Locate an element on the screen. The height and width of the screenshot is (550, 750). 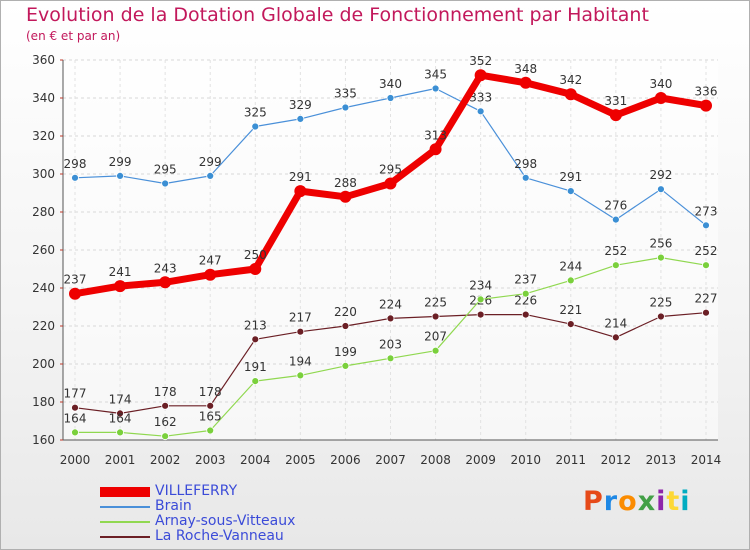
data-label-villeferry: 288 is located at coordinates (345, 183).